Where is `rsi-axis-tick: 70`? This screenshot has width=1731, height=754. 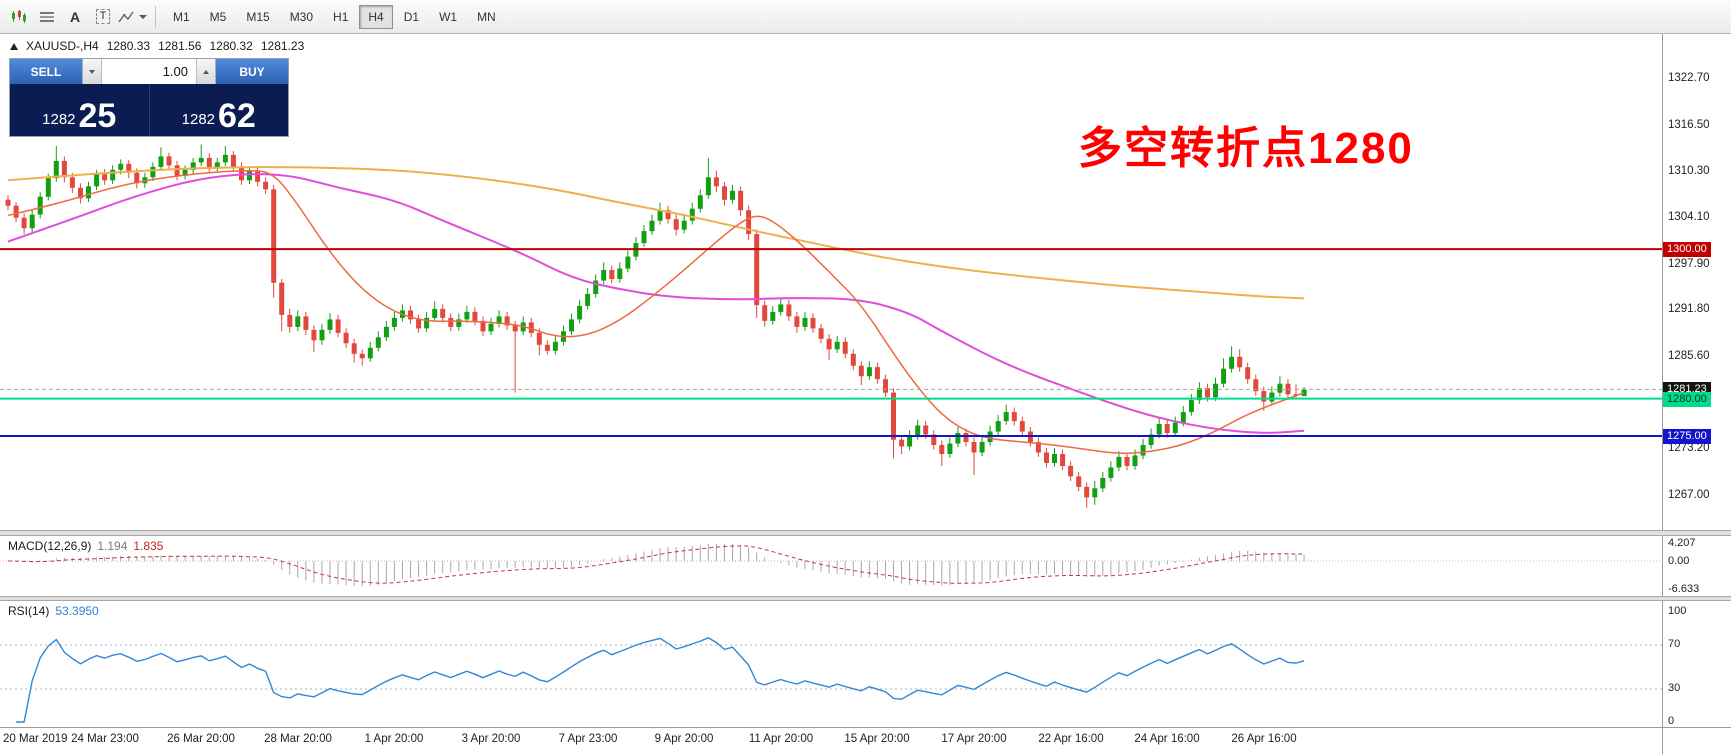
rsi-axis-tick: 70 is located at coordinates (1674, 644).